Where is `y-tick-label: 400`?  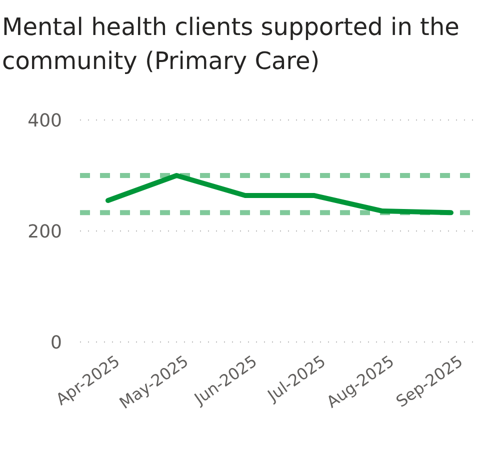 y-tick-label: 400 is located at coordinates (45, 121).